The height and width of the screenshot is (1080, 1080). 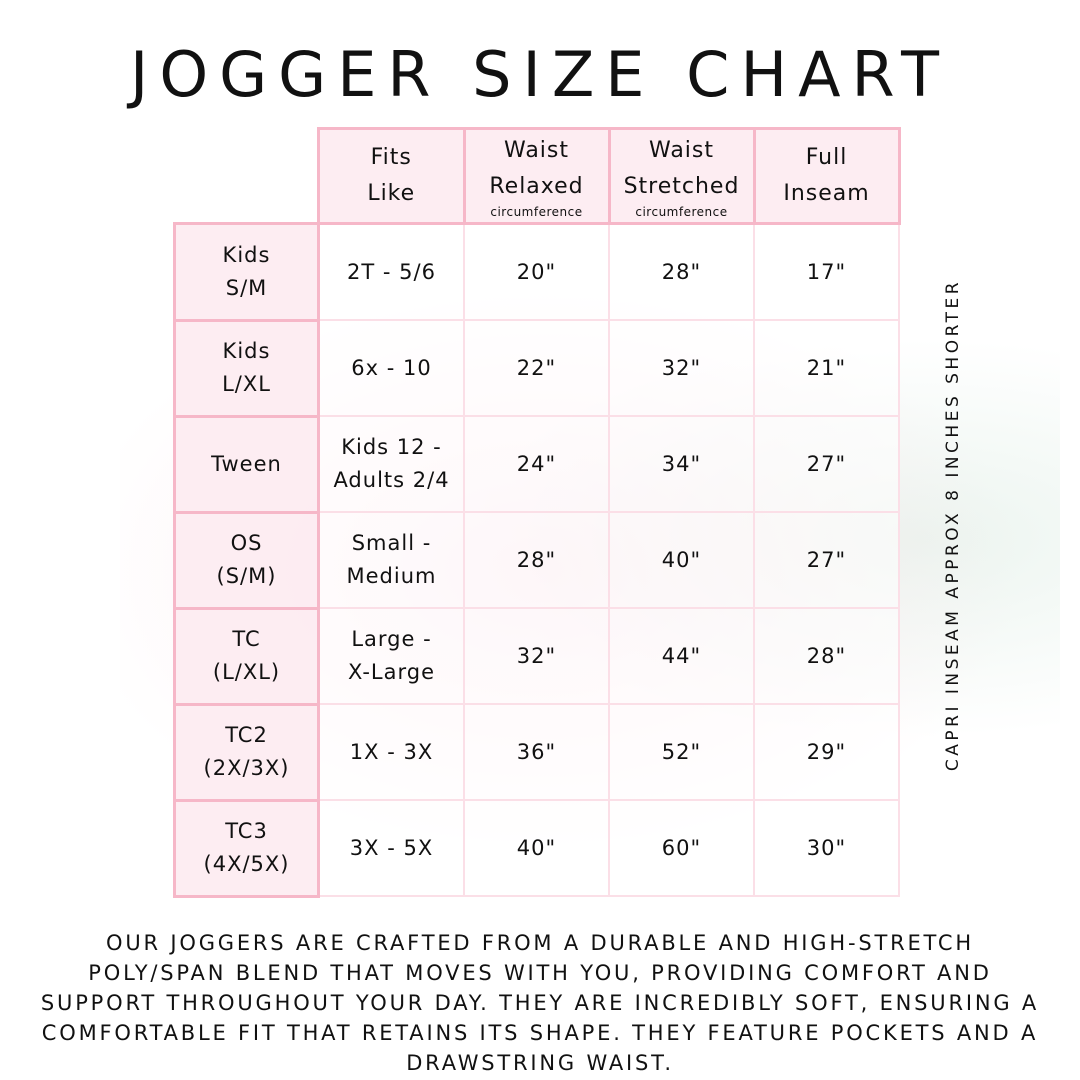 I want to click on table-row: TC (L/XL) Large - X-Large 32" 44" 28", so click(x=536, y=656).